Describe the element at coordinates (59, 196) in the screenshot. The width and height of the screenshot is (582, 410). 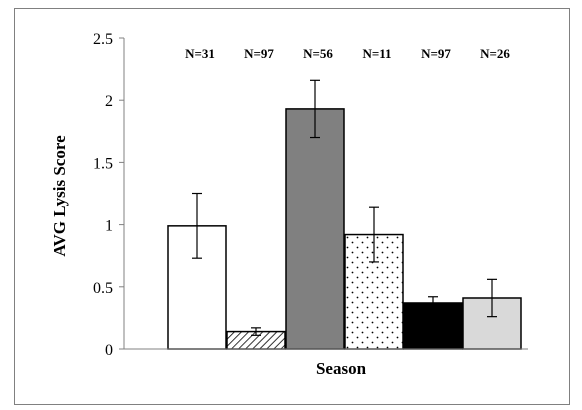
I see `y-axis-title: AVG Lysis Score` at that location.